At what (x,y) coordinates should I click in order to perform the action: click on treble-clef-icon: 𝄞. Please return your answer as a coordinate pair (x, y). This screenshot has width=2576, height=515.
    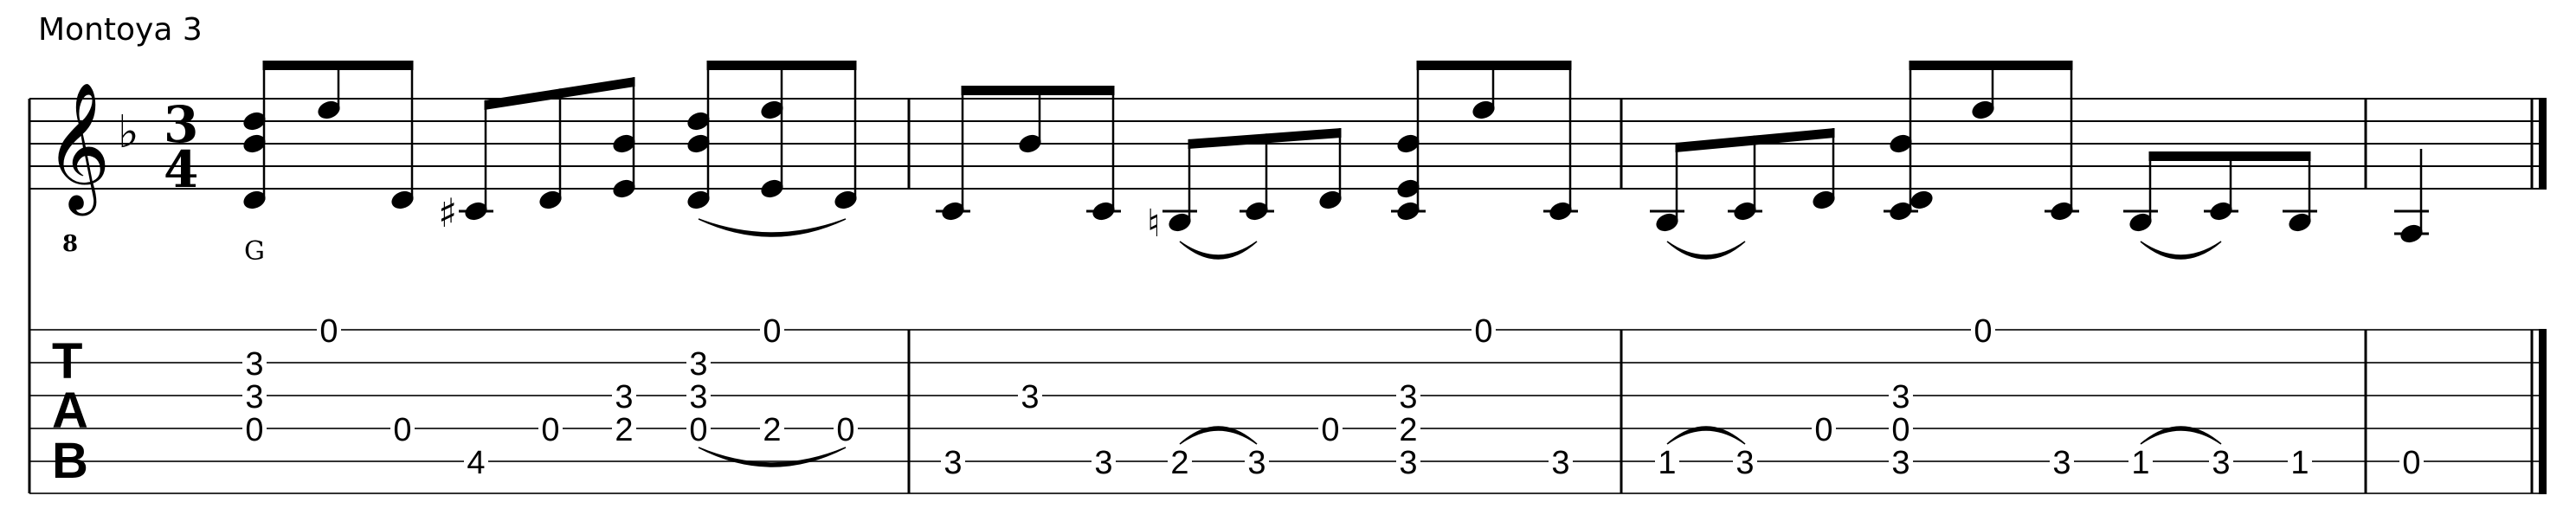
    Looking at the image, I should click on (78, 148).